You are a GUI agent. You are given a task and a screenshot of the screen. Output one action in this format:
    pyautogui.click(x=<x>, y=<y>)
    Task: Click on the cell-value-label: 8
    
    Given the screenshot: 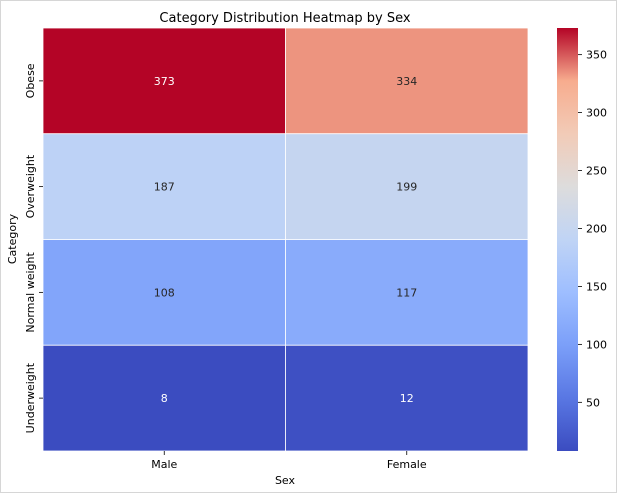 What is the action you would take?
    pyautogui.click(x=164, y=398)
    